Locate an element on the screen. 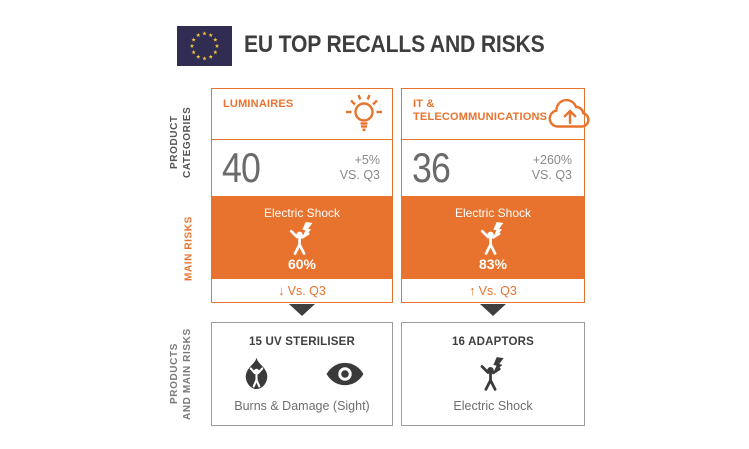 Image resolution: width=749 pixels, height=449 pixels. lightbulb-icon is located at coordinates (364, 114).